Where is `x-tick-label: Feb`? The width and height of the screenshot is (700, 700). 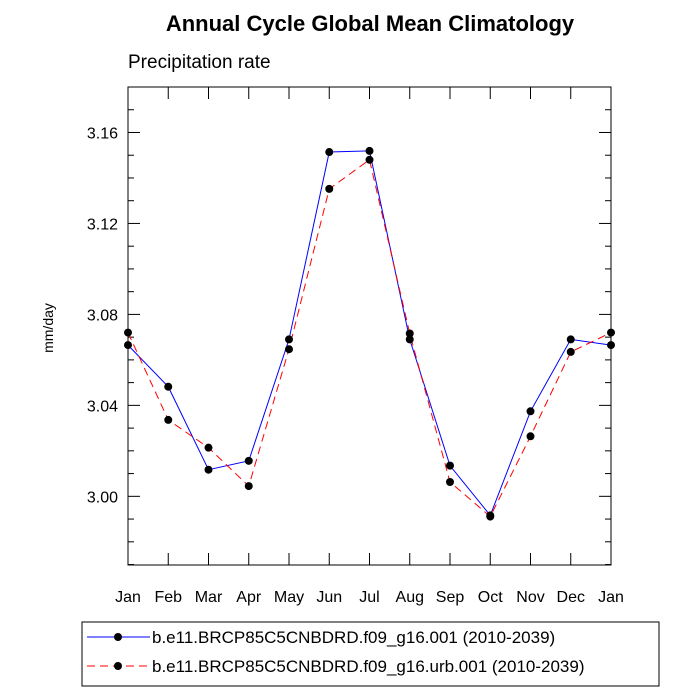
x-tick-label: Feb is located at coordinates (168, 597).